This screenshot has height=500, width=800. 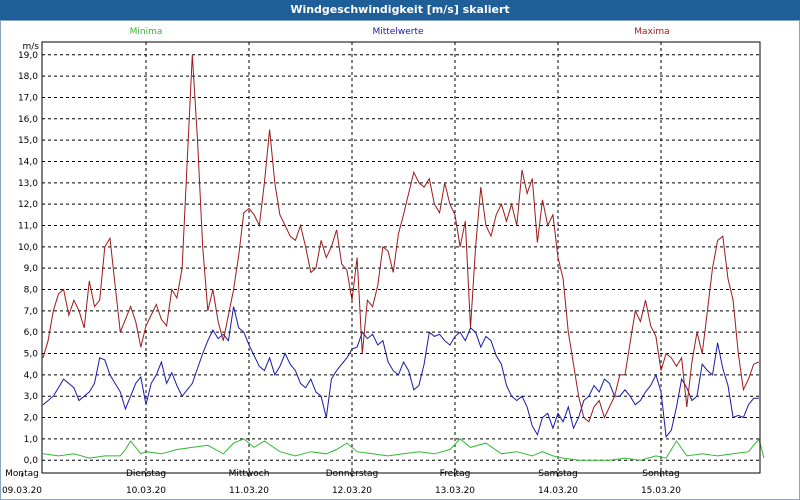 I want to click on window-title: Windgeschwindigkeit [m/s] skaliert, so click(x=400, y=9).